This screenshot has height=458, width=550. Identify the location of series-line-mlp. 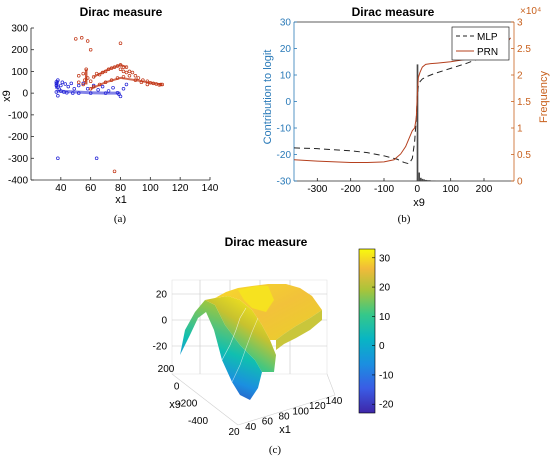
(402, 105).